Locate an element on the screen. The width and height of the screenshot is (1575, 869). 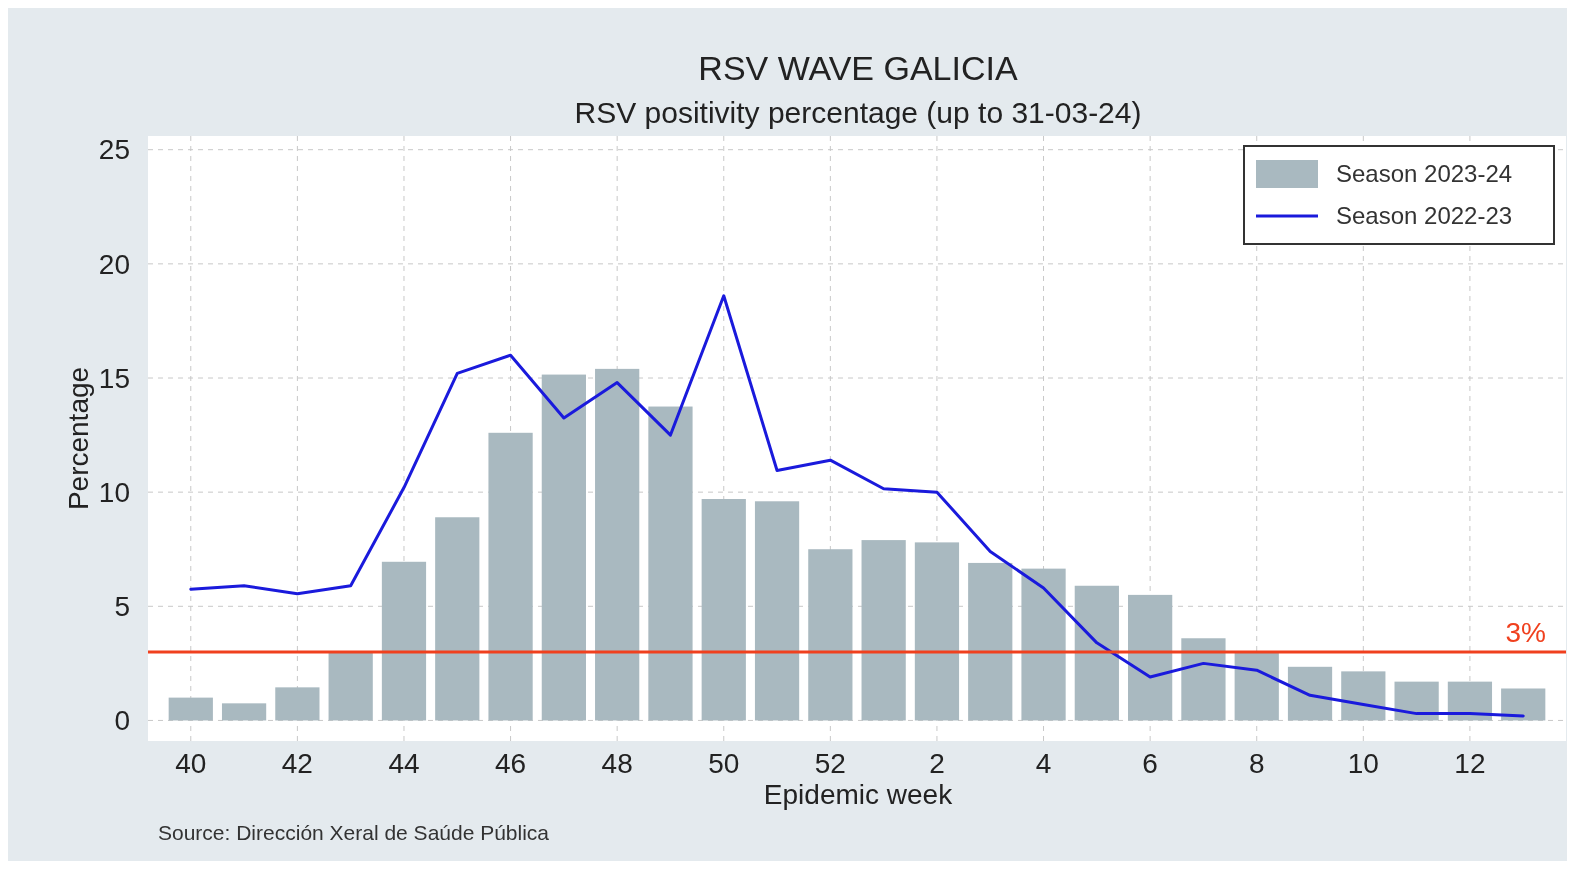
chart-subtitle: RSV positivity percentage (up to 31-03-24) is located at coordinates (858, 112).